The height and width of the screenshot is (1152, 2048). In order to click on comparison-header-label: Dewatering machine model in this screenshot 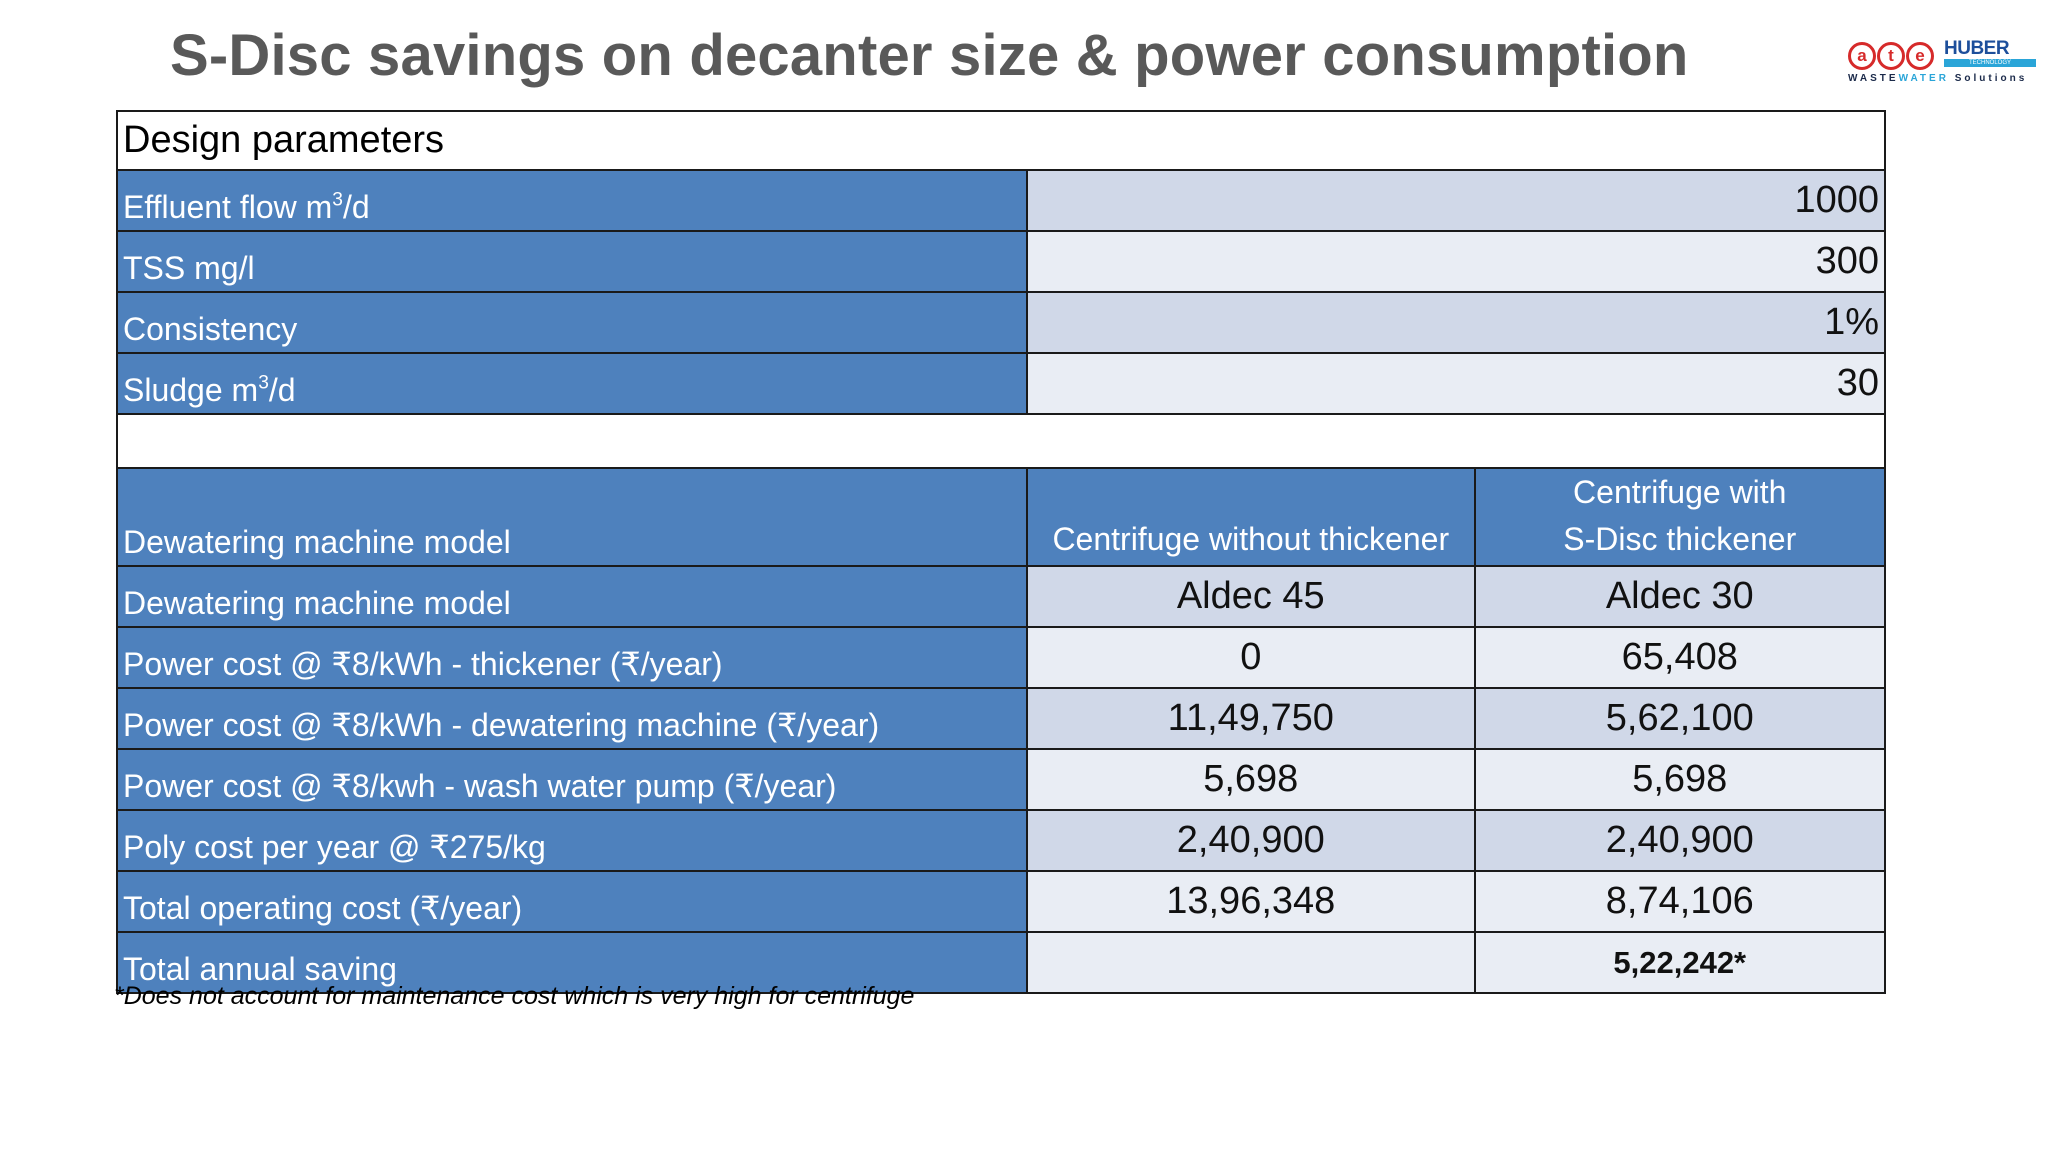, I will do `click(572, 517)`.